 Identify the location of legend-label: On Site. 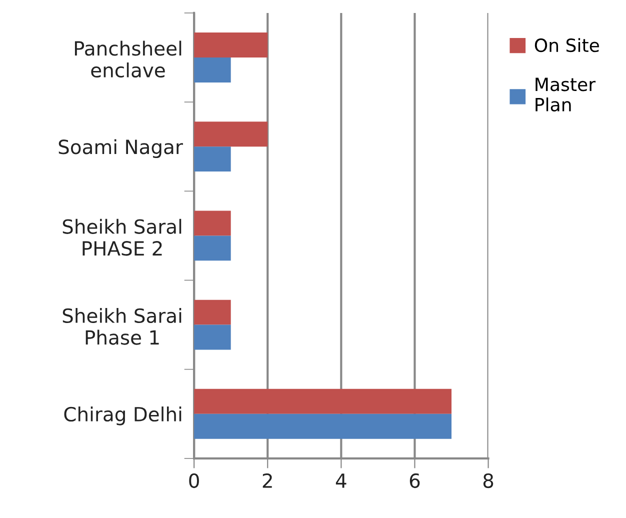
(566, 45).